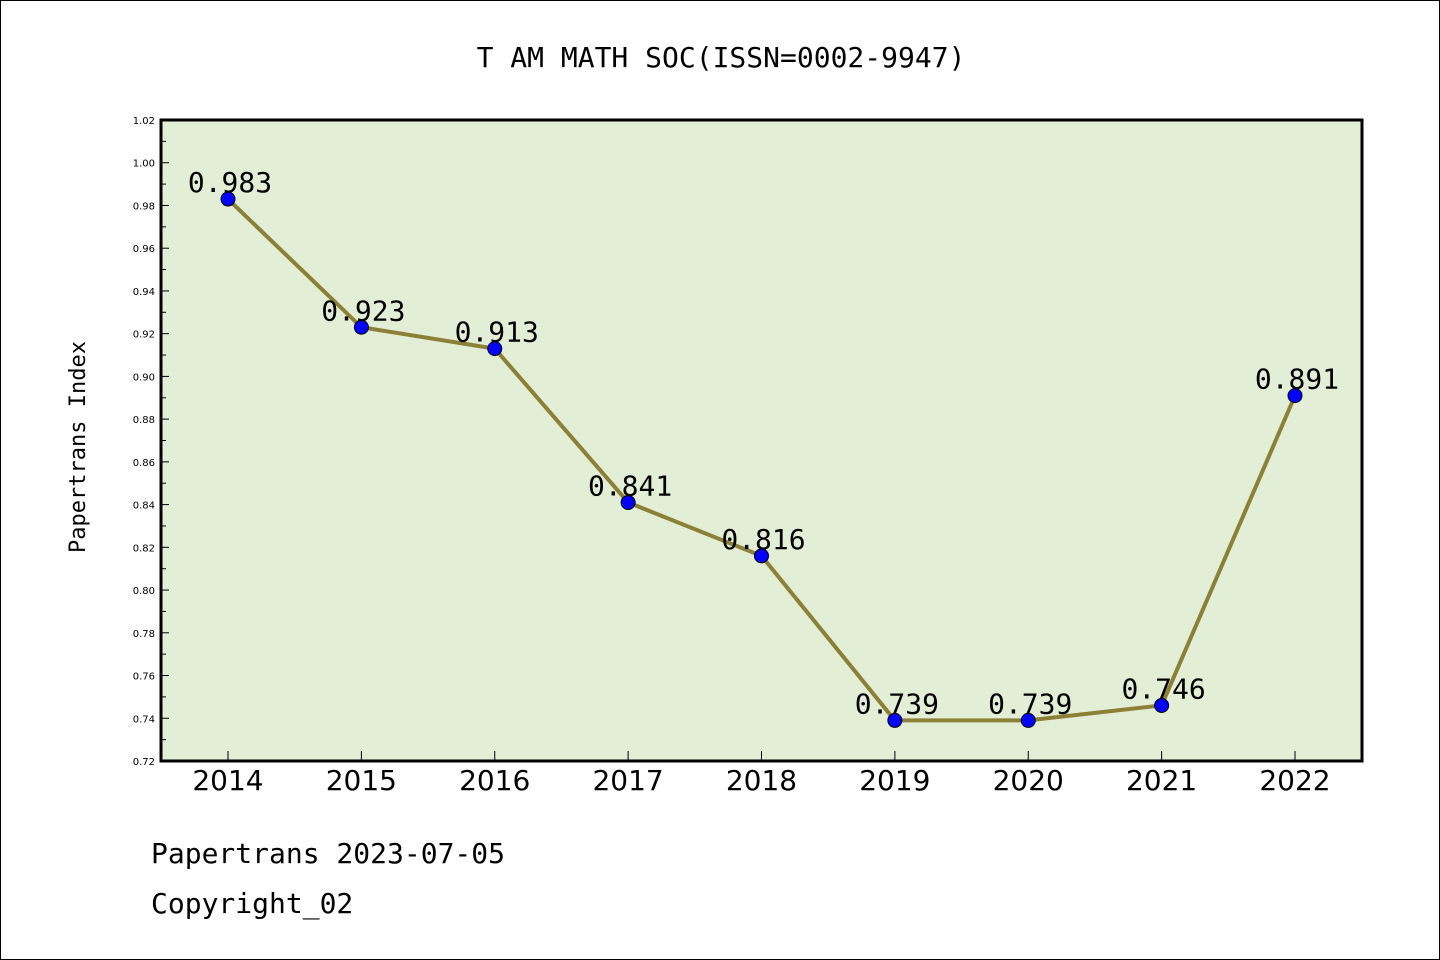 This screenshot has width=1440, height=960. What do you see at coordinates (1294, 780) in the screenshot?
I see `x-tick-label: 2022` at bounding box center [1294, 780].